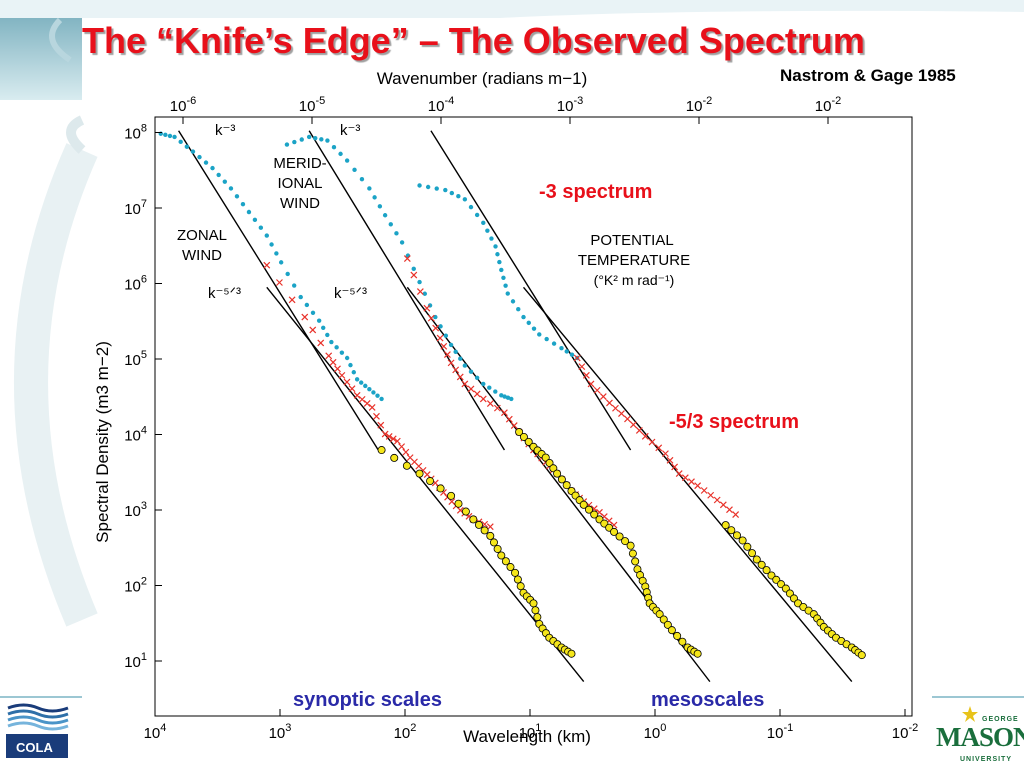 This screenshot has width=1024, height=768. What do you see at coordinates (498, 272) in the screenshot?
I see `series-potential-temperature-dot` at bounding box center [498, 272].